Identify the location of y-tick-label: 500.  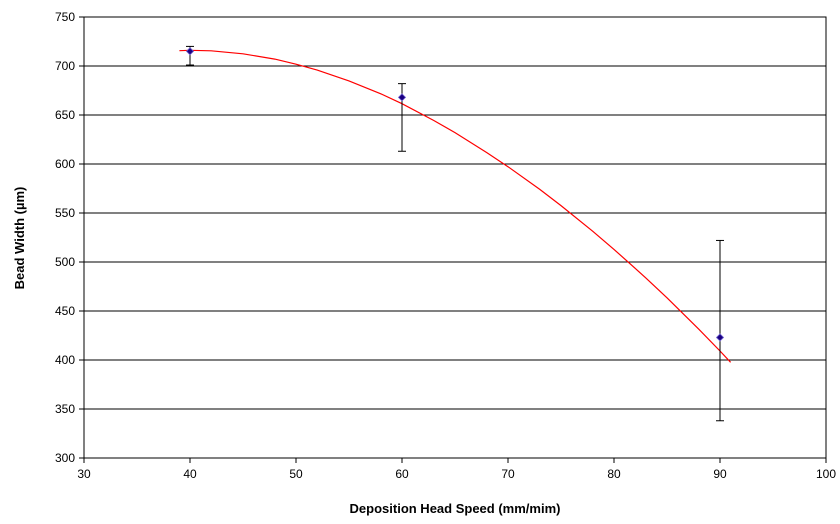
(65, 262).